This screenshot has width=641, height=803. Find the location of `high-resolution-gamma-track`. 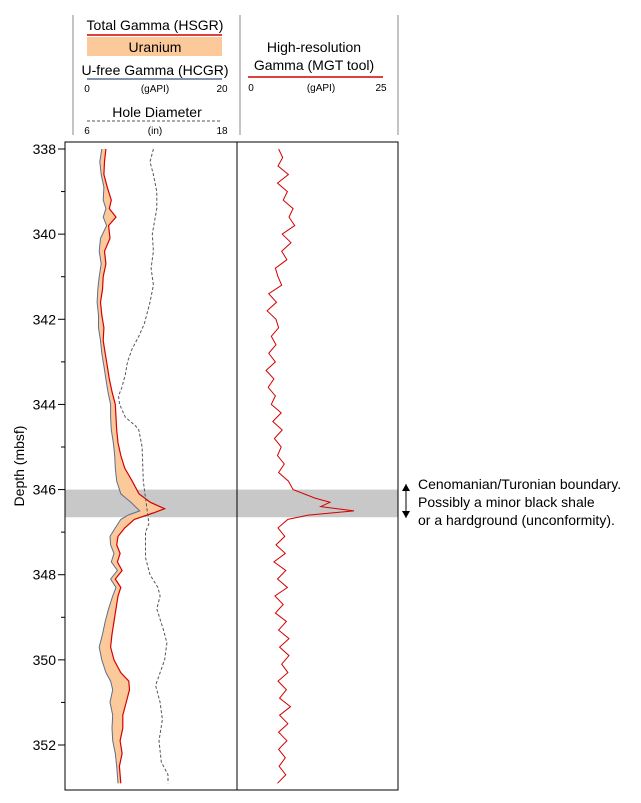

high-resolution-gamma-track is located at coordinates (310, 466).